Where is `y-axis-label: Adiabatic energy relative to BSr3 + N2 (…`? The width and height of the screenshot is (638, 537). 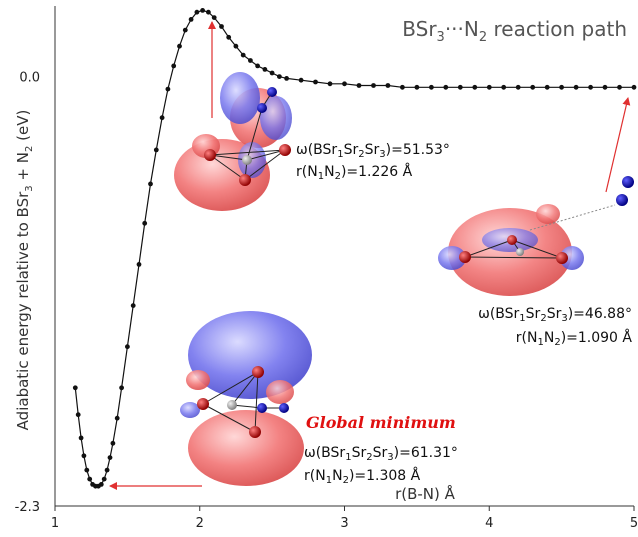 y-axis-label: Adiabatic energy relative to BSr3 + N2 (… is located at coordinates (24, 270).